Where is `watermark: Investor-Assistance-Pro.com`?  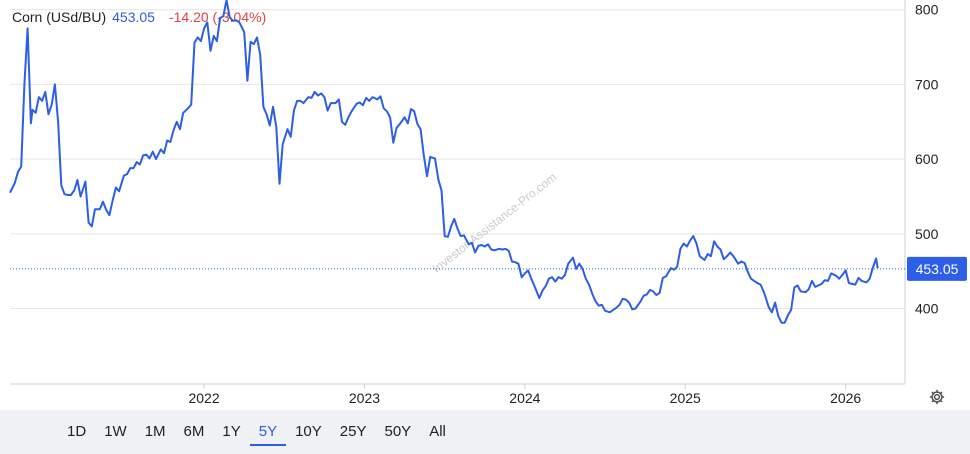 watermark: Investor-Assistance-Pro.com is located at coordinates (494, 222).